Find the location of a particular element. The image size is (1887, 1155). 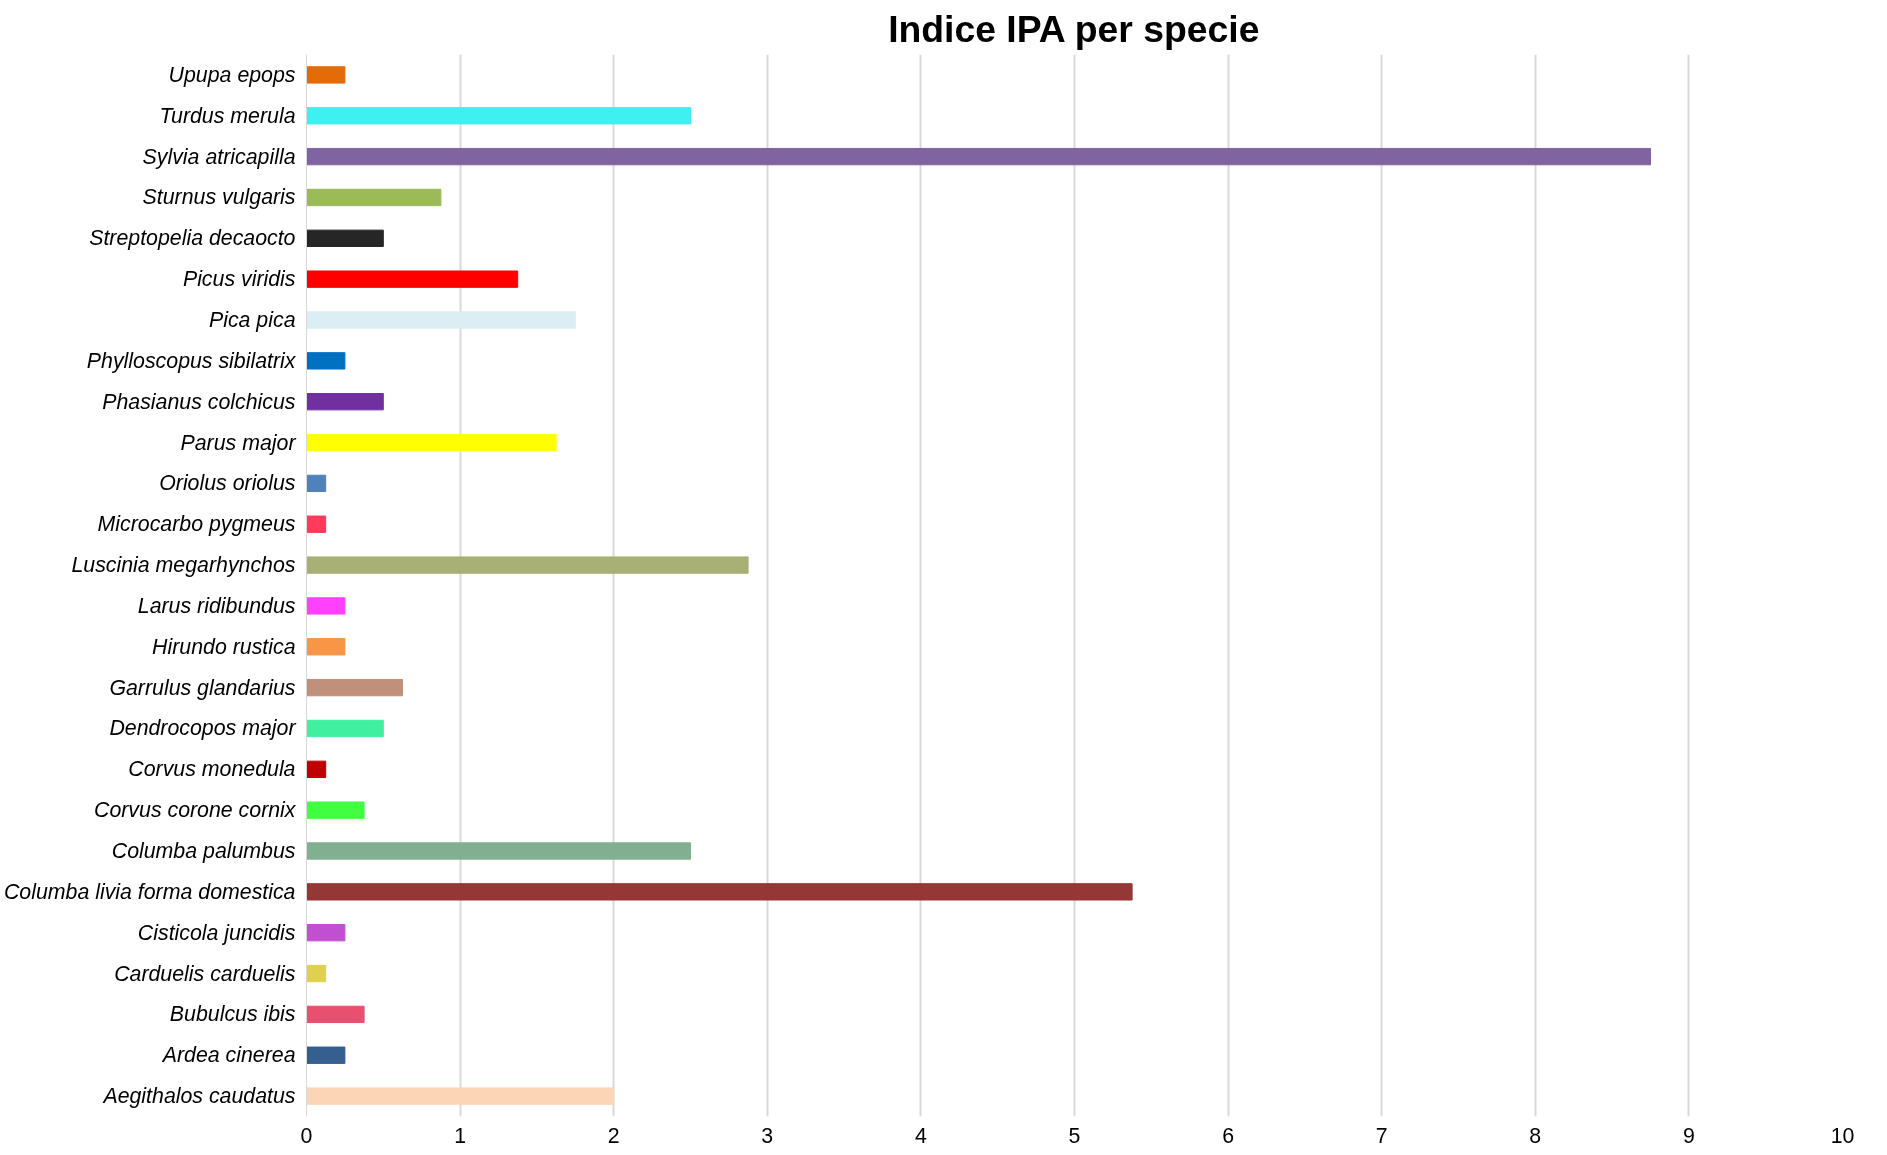

y-tick-label: Dendrocopos major is located at coordinates (203, 728).